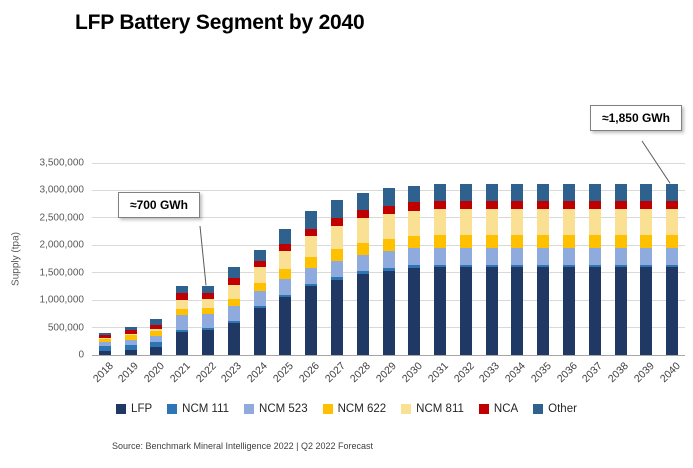 This screenshot has width=693, height=468. Describe the element at coordinates (362, 409) in the screenshot. I see `legend-label: NCM 622` at that location.